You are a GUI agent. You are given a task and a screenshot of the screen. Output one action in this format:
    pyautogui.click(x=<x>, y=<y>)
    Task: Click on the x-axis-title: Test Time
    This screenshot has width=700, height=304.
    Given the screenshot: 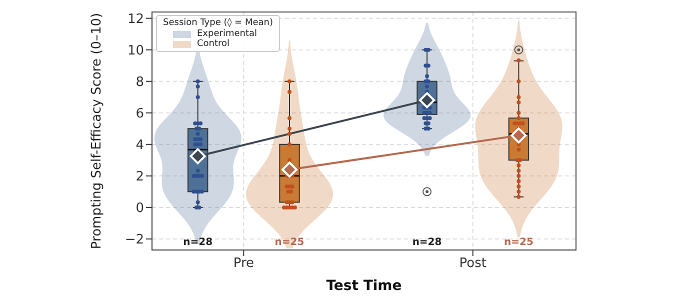 What is the action you would take?
    pyautogui.click(x=364, y=286)
    